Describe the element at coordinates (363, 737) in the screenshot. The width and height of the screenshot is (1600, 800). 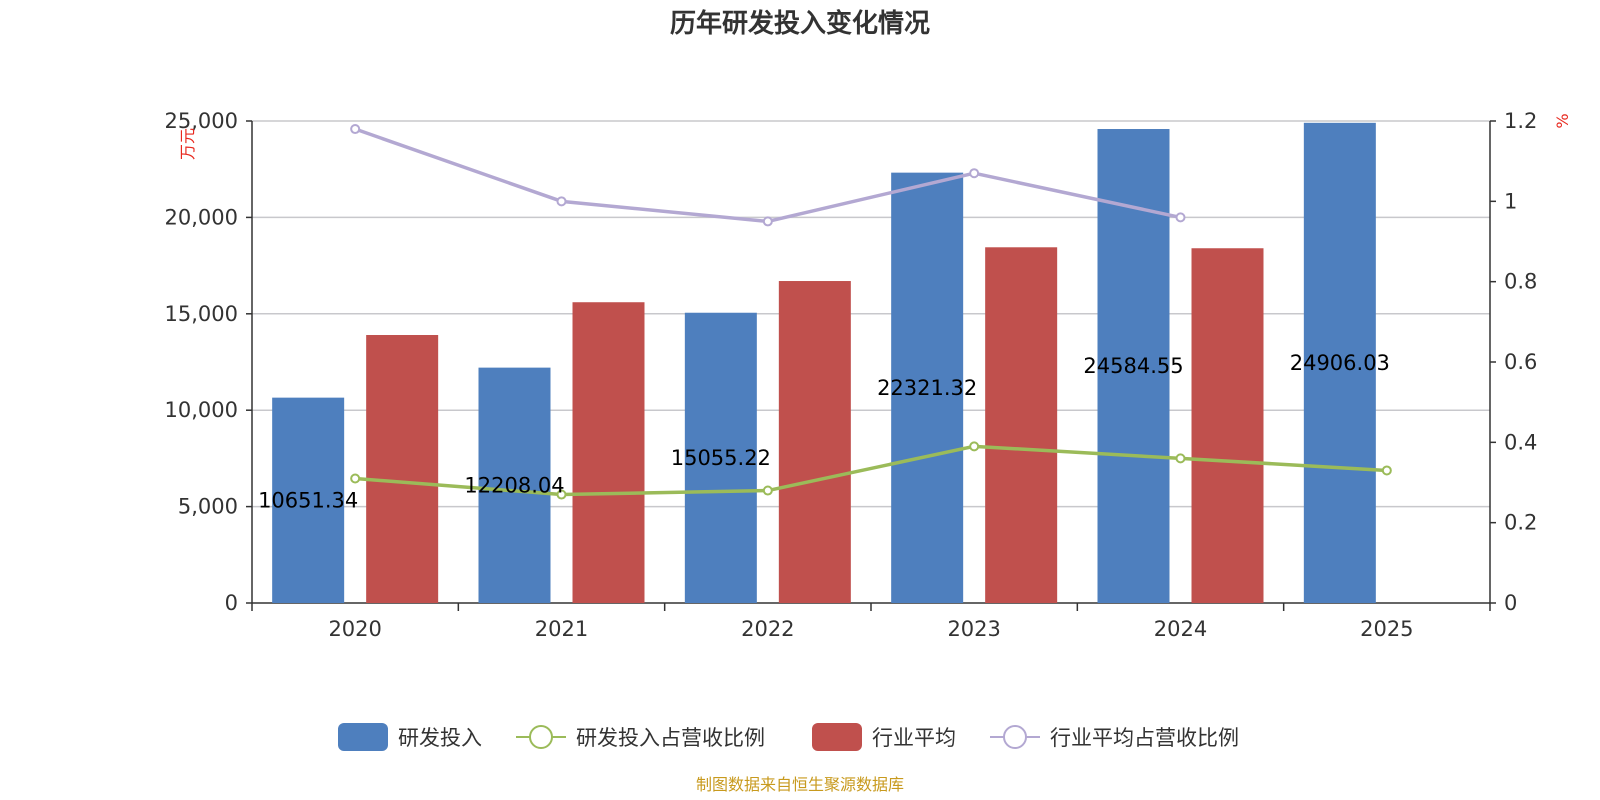
I see `legend-swatch-rd` at that location.